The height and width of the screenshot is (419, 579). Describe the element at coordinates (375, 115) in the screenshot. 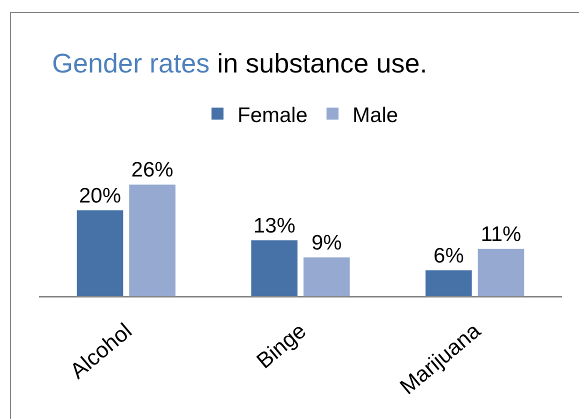

I see `legend-label: Male` at that location.